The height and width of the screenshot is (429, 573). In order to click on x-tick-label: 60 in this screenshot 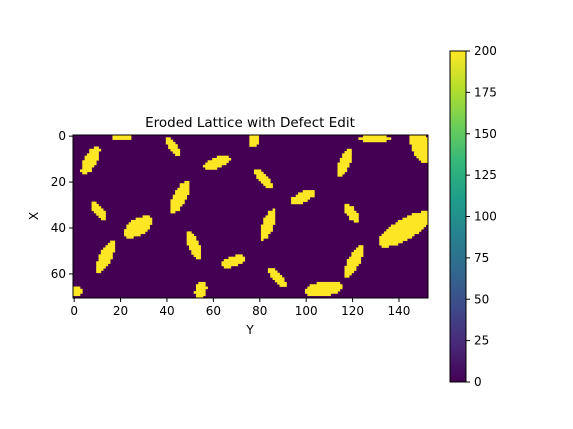, I will do `click(213, 311)`.